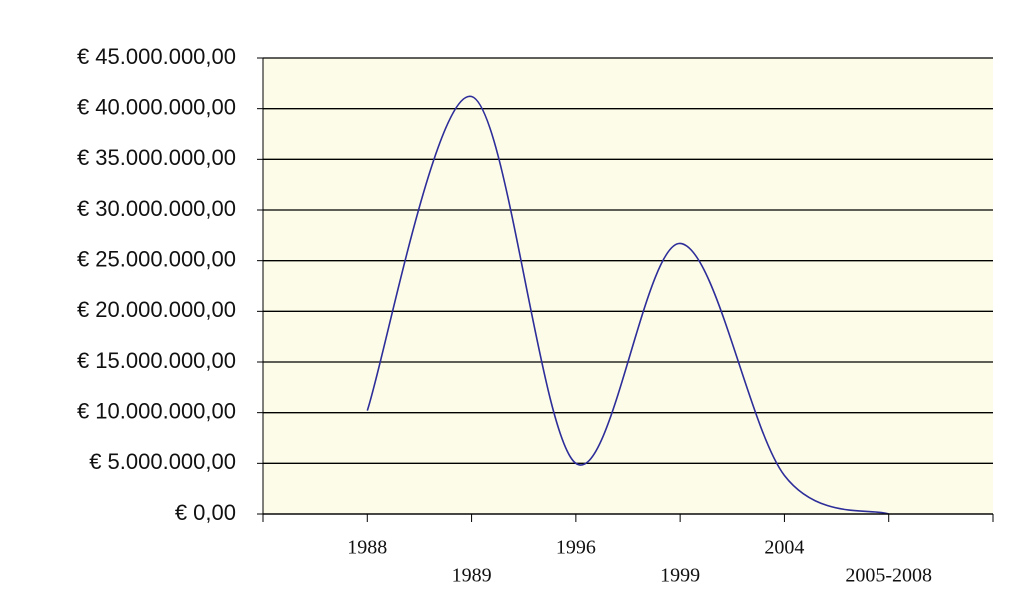 The width and height of the screenshot is (1023, 610). What do you see at coordinates (162, 461) in the screenshot?
I see `y-tick-label: € 5.000.000,00` at bounding box center [162, 461].